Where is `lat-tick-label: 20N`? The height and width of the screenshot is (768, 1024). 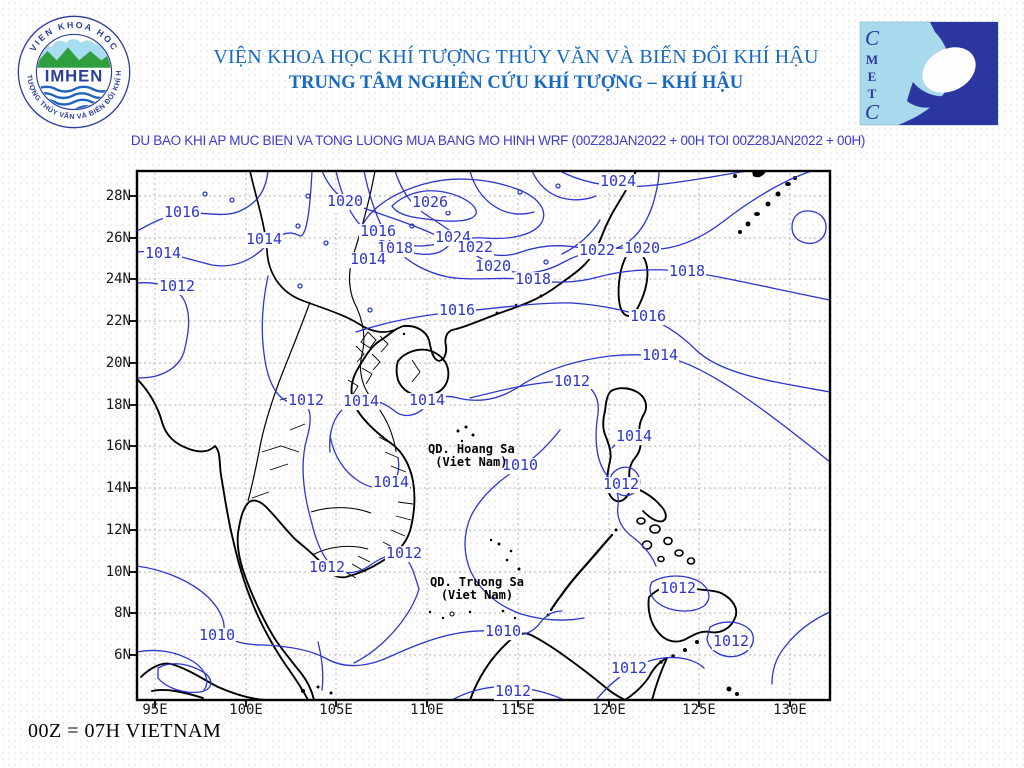 lat-tick-label: 20N is located at coordinates (118, 363).